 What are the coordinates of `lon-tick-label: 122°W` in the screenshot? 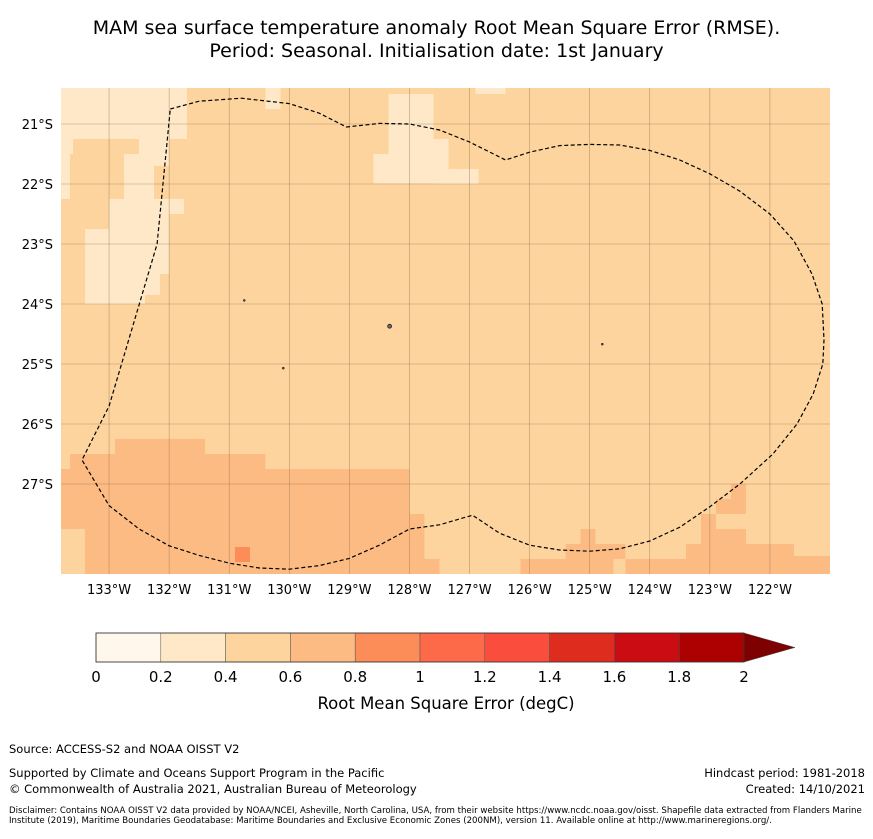 It's located at (770, 590).